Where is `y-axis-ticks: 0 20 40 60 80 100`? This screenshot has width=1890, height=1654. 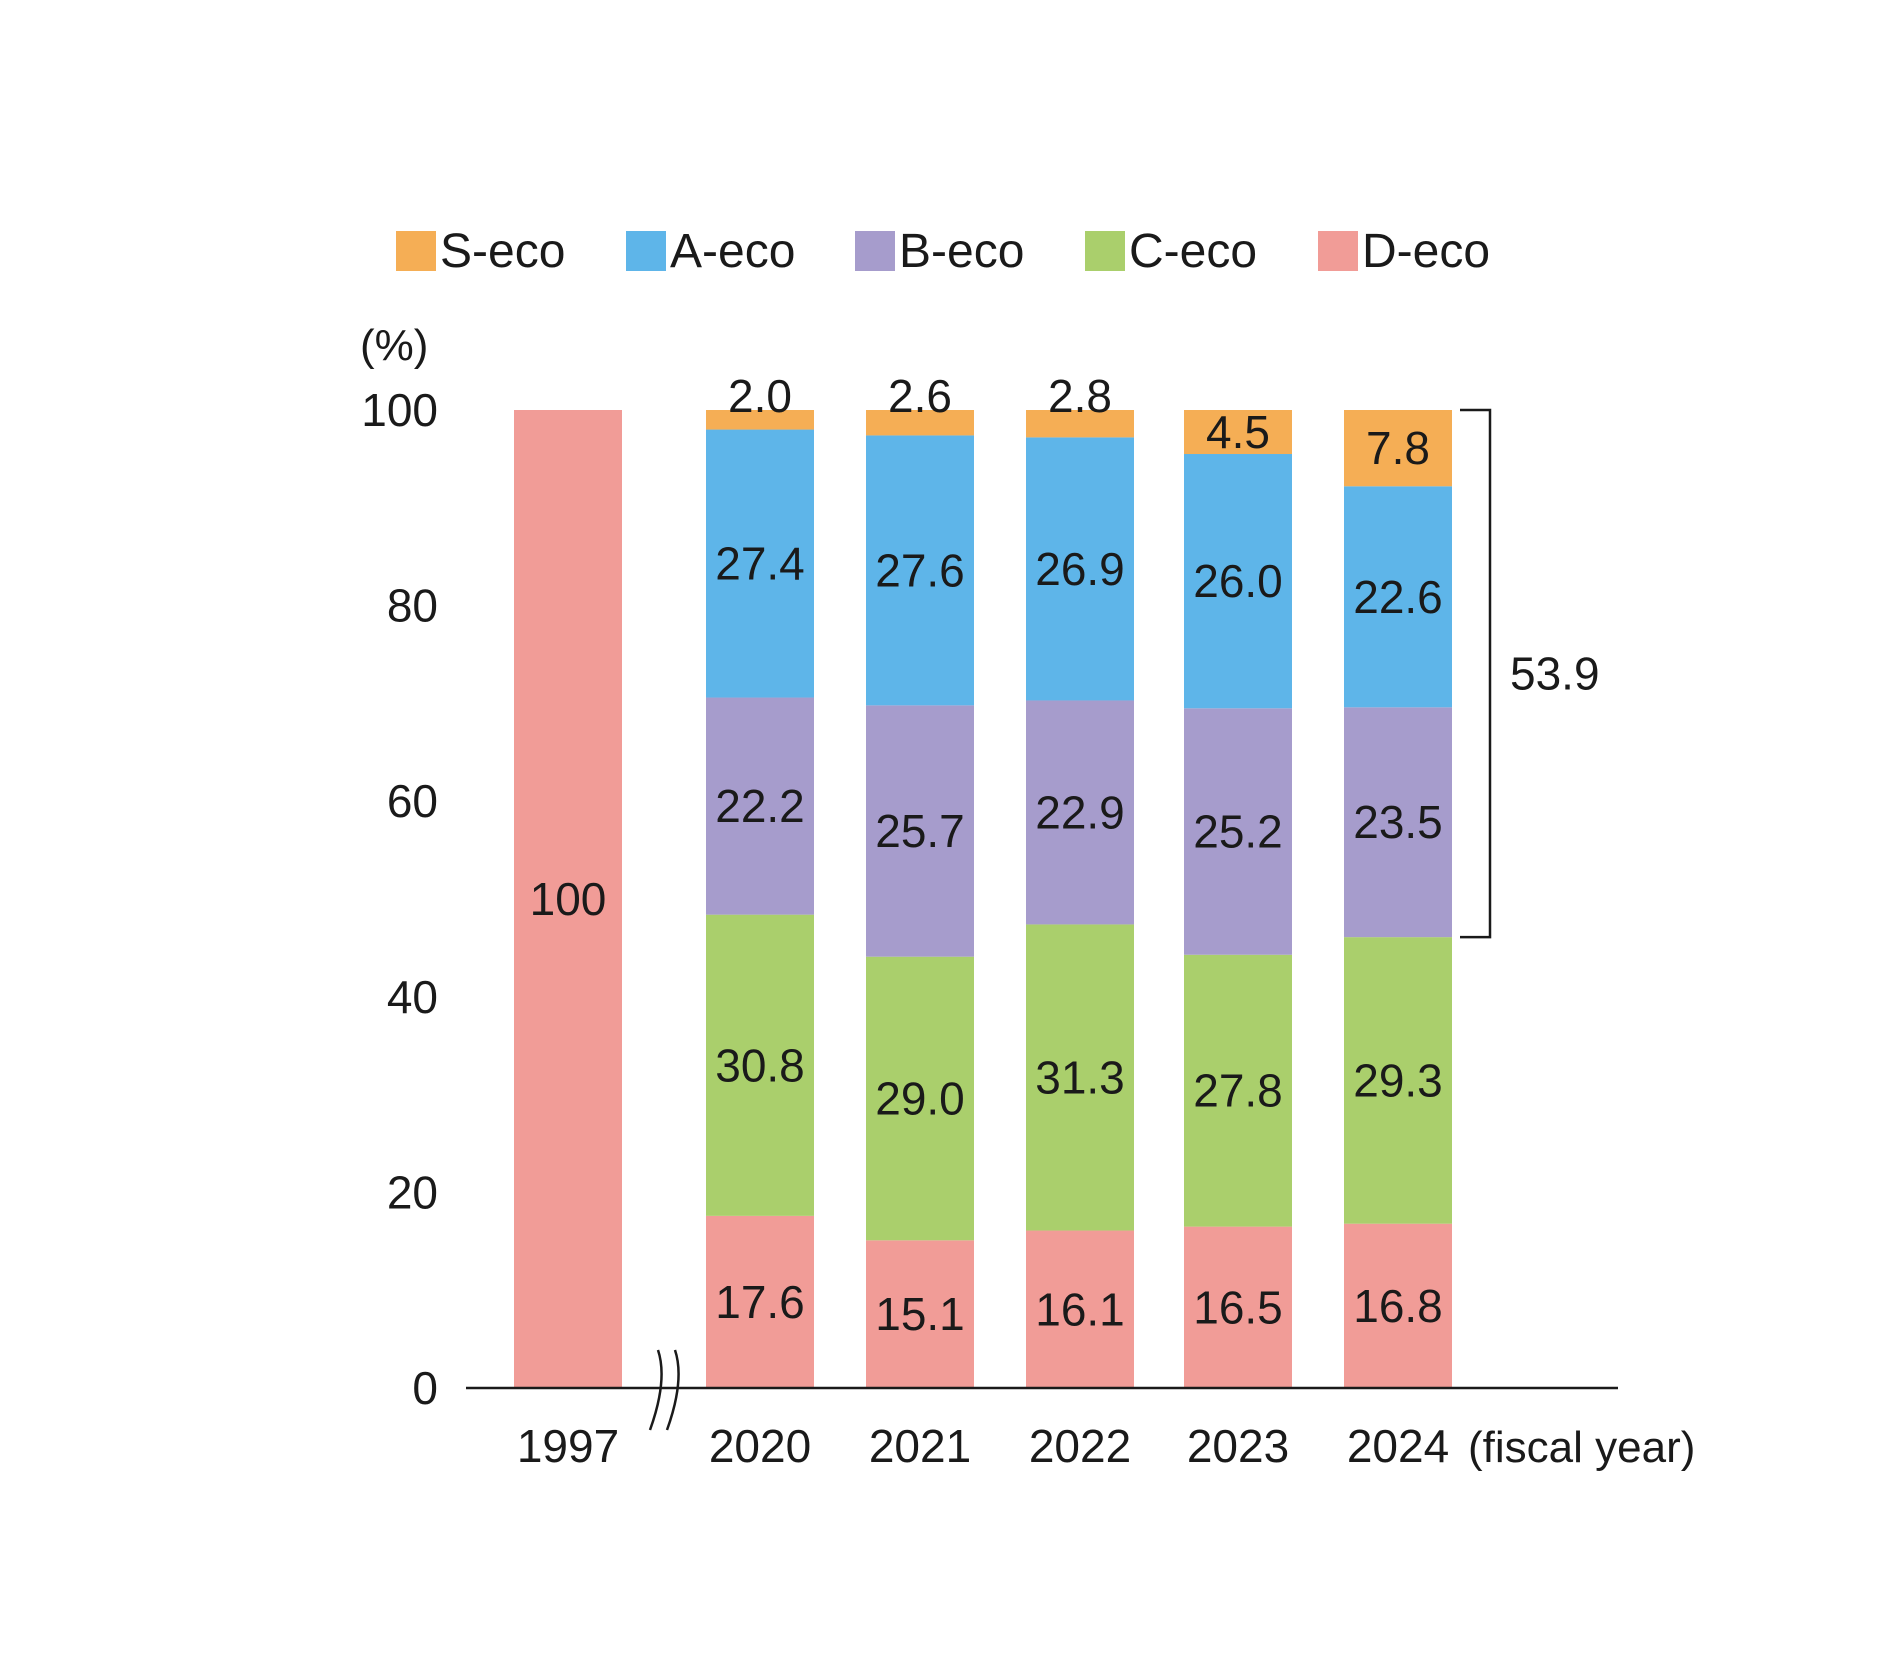 y-axis-ticks: 0 20 40 60 80 100 is located at coordinates (399, 899).